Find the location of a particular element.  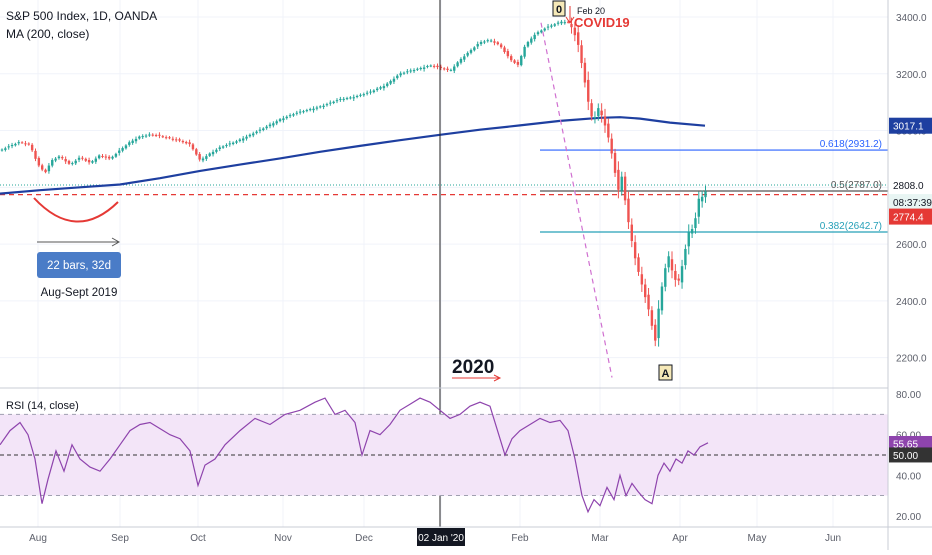

time-tick: Feb is located at coordinates (520, 538).